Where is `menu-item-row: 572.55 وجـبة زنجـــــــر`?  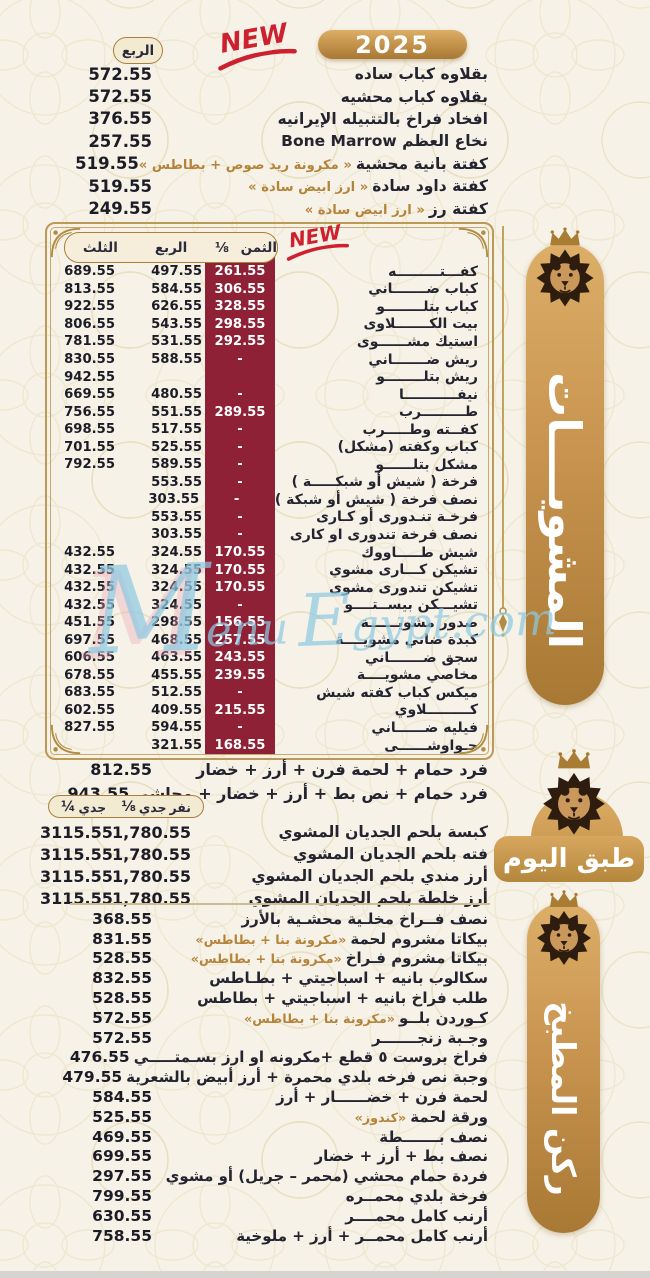
menu-item-row: 572.55 وجـبة زنجـــــــر is located at coordinates (264, 1038).